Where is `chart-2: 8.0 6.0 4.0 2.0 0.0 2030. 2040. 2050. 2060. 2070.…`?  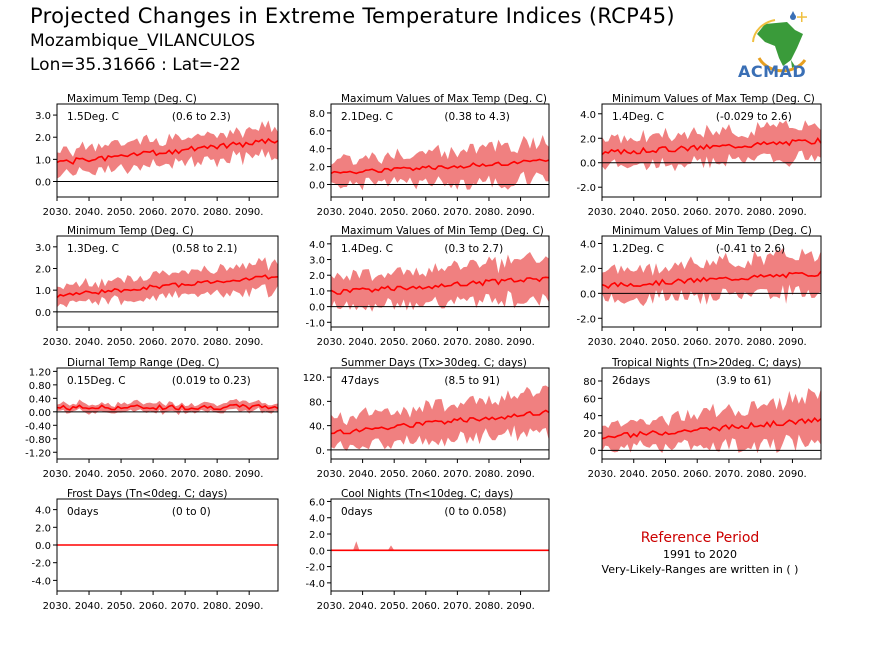 chart-2: 8.0 6.0 4.0 2.0 0.0 2030. 2040. 2050. 2060. 2070.… is located at coordinates (429, 155).